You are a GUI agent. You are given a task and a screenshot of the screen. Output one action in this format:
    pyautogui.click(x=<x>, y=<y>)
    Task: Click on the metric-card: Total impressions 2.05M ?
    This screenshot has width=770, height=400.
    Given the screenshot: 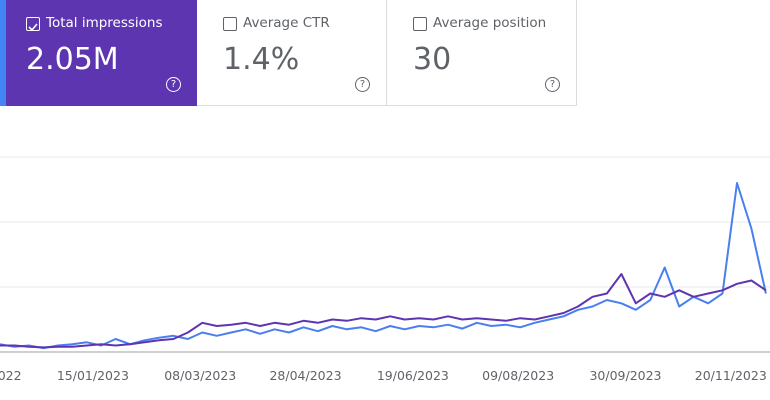 What is the action you would take?
    pyautogui.click(x=98, y=53)
    